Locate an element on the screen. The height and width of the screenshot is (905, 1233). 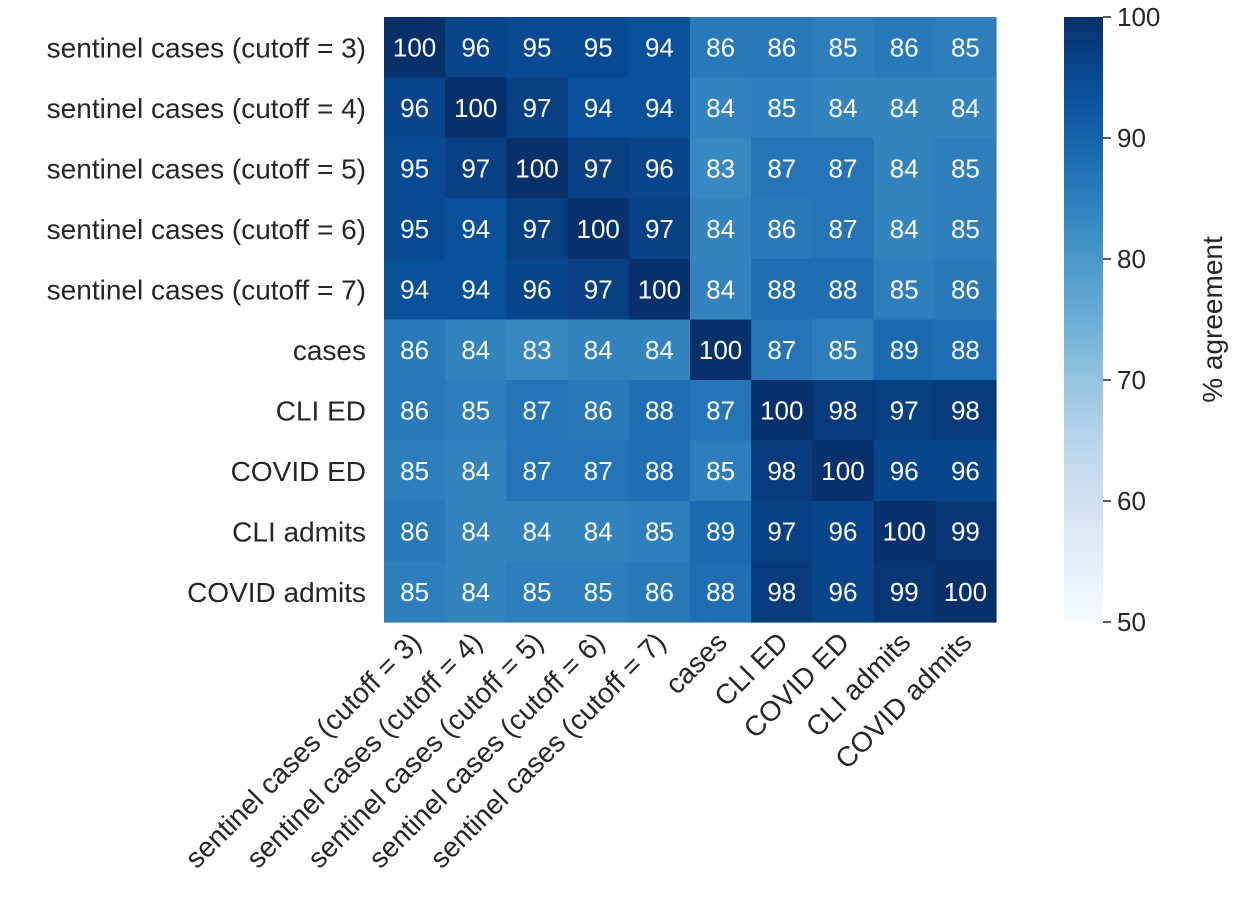
cell-value-label: 89 is located at coordinates (904, 350).